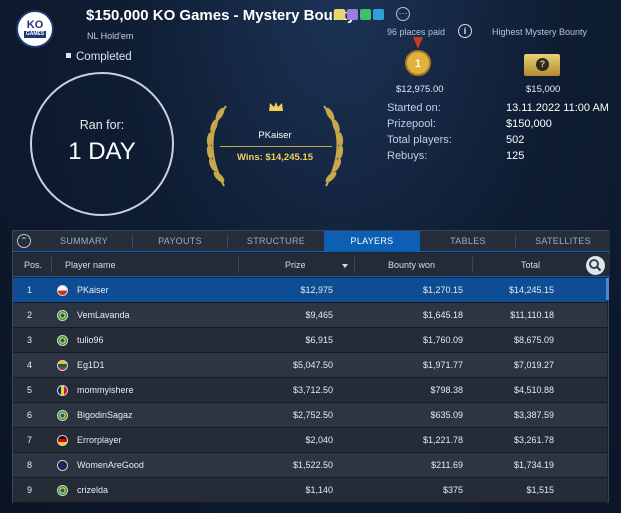 The height and width of the screenshot is (513, 621). What do you see at coordinates (531, 290) in the screenshot?
I see `row-total: $14,245.15` at bounding box center [531, 290].